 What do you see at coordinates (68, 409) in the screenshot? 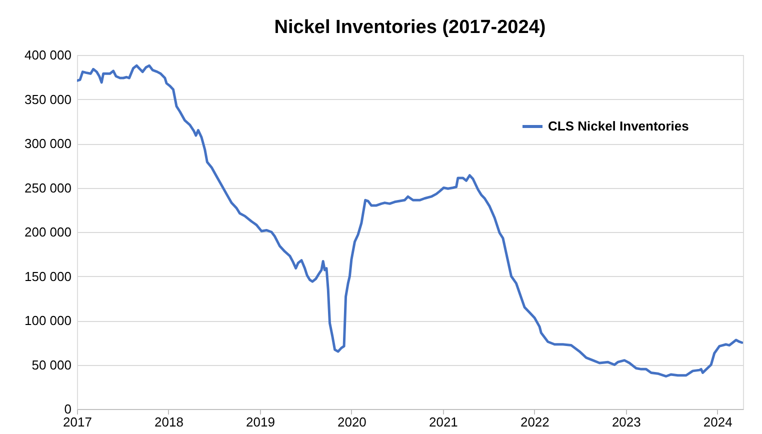
I see `y-tick-label: 0` at bounding box center [68, 409].